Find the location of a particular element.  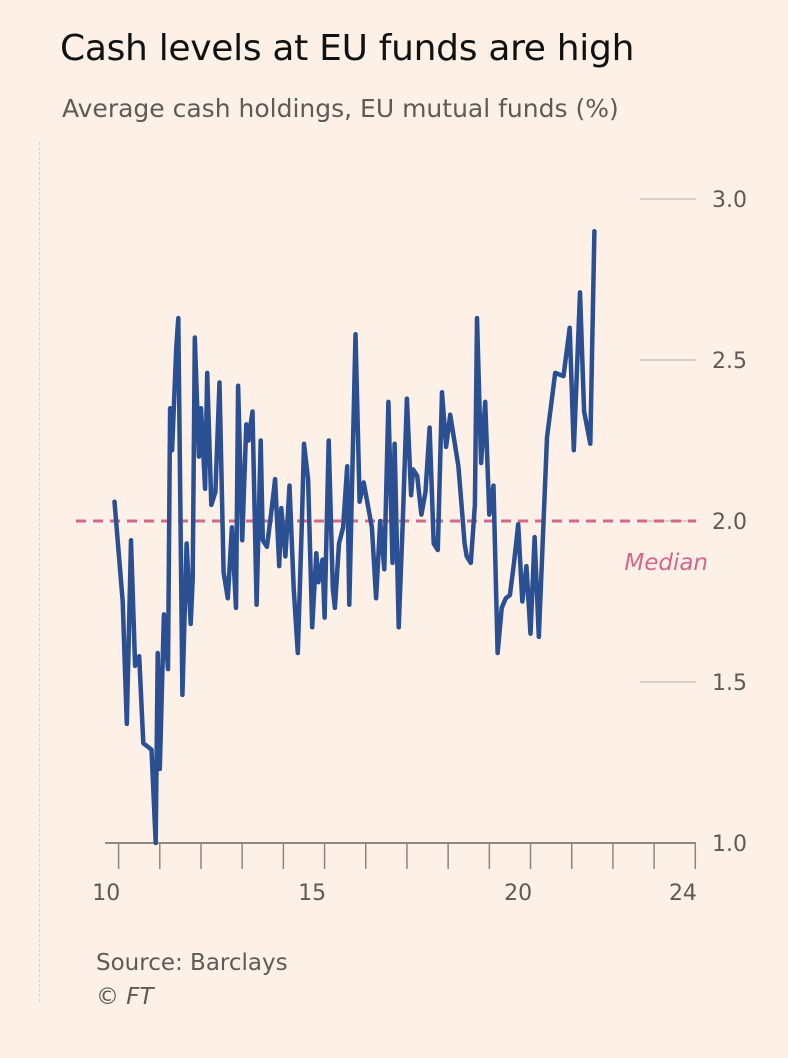

y-tick-label: 2.0 is located at coordinates (729, 522).